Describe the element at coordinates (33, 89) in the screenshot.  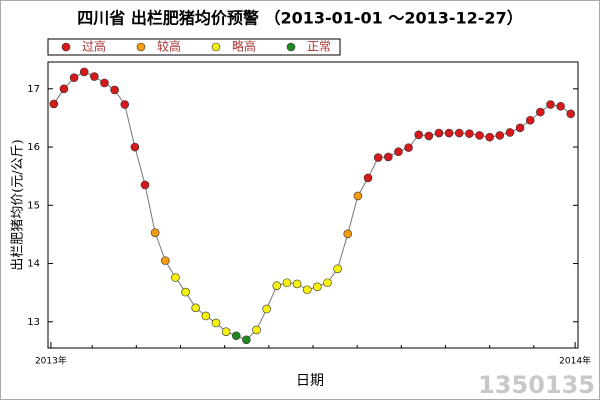
I see `y-tick-label: 17` at that location.